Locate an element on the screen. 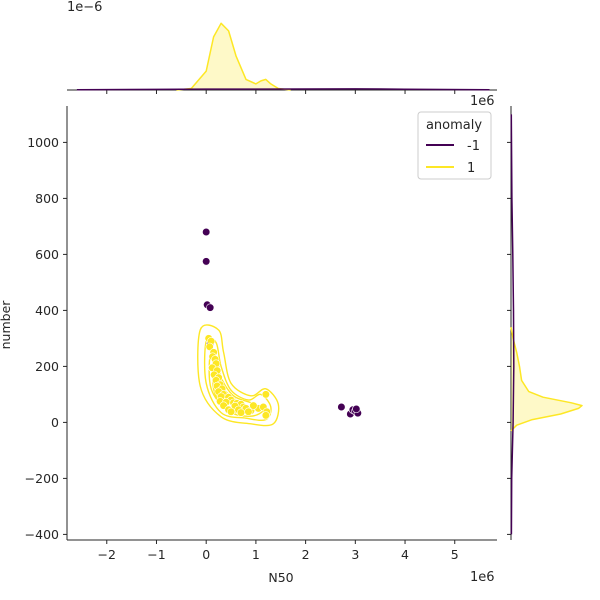 This screenshot has height=600, width=600. right-marginal-plot is located at coordinates (545, 323).